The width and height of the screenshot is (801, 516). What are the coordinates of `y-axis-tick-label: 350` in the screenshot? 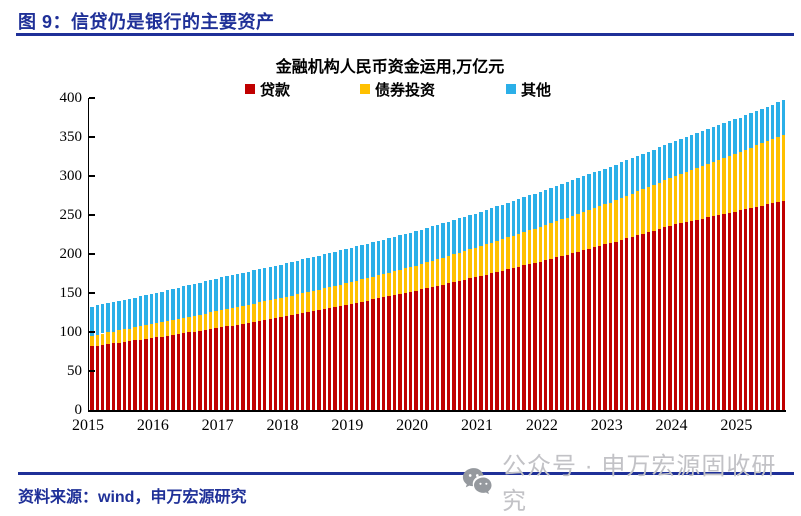 It's located at (71, 137).